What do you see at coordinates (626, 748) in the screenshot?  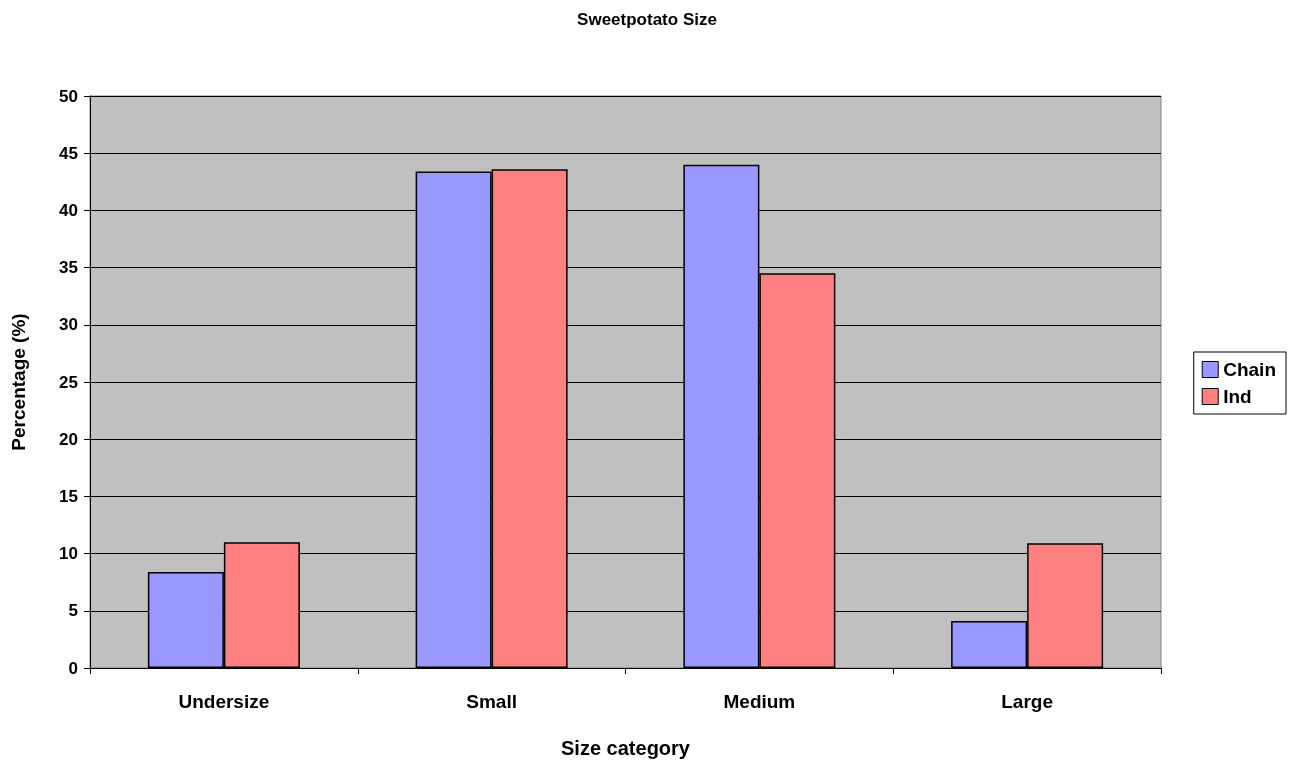 I see `x-axis-title: Size category` at bounding box center [626, 748].